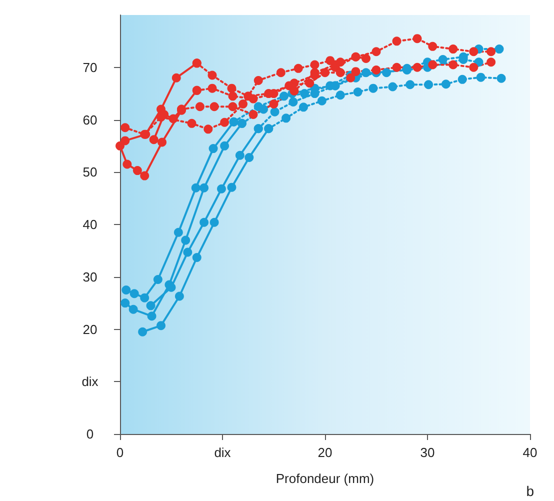  Describe the element at coordinates (90, 67) in the screenshot. I see `y-tick-label: 70` at that location.